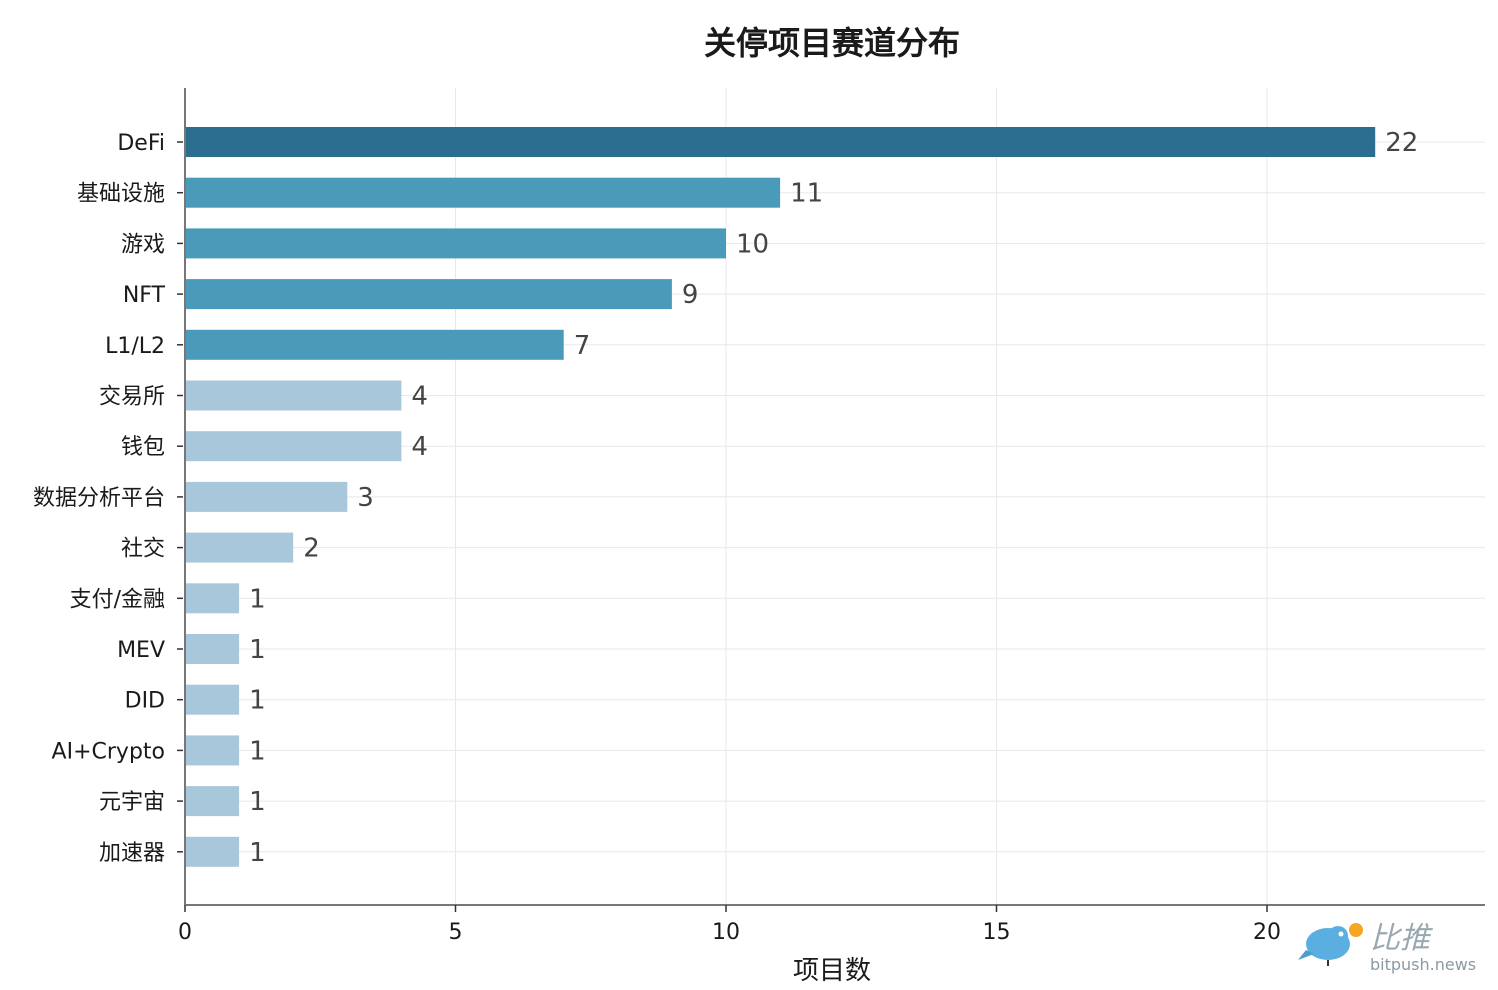 The image size is (1498, 990). What do you see at coordinates (145, 701) in the screenshot?
I see `category-label-11: DID` at bounding box center [145, 701].